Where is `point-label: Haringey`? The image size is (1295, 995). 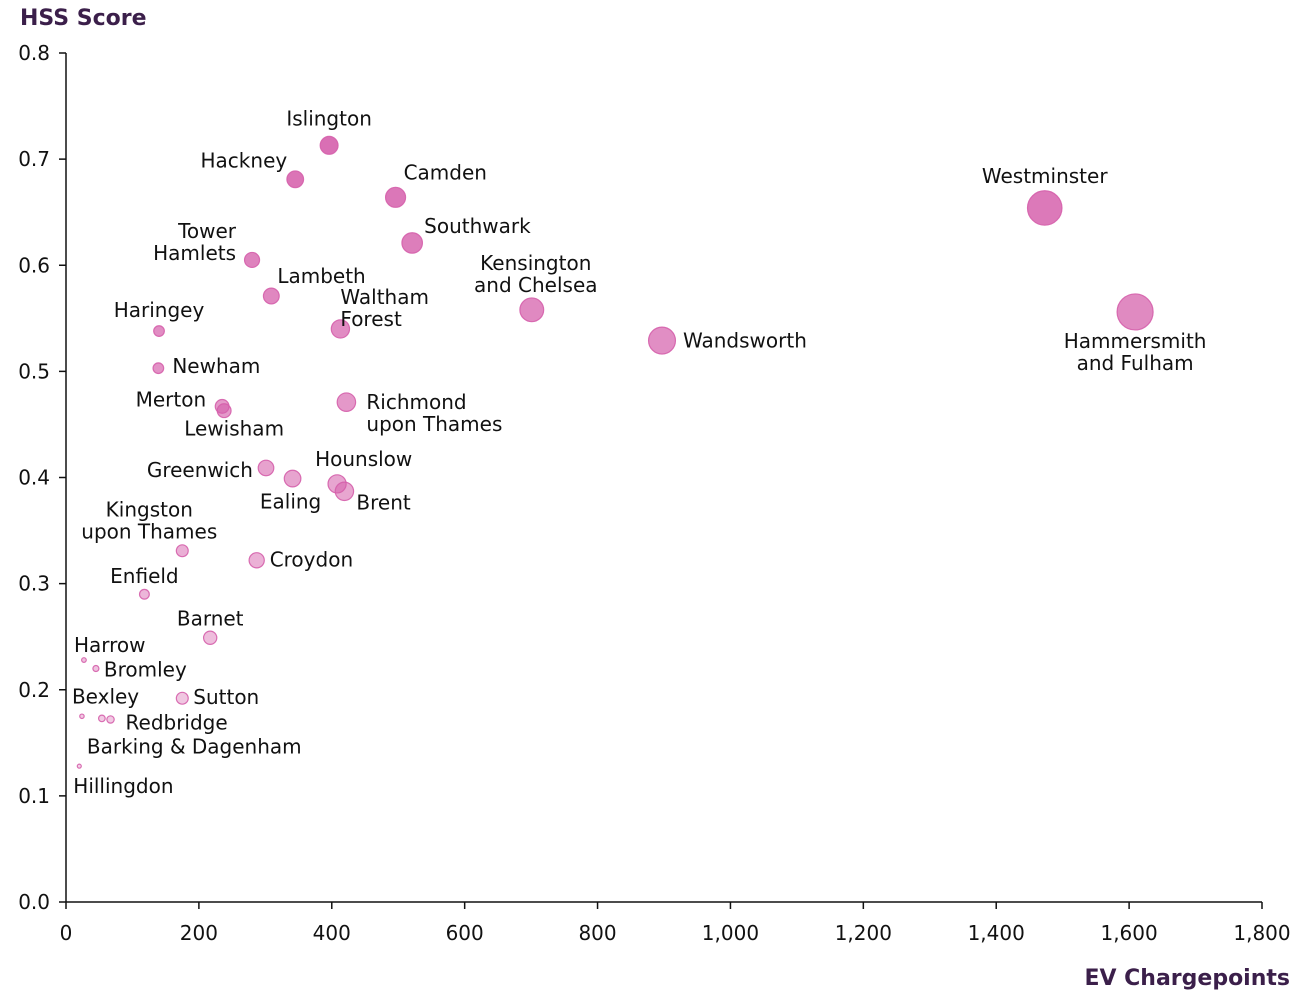
point-label: Haringey is located at coordinates (159, 310).